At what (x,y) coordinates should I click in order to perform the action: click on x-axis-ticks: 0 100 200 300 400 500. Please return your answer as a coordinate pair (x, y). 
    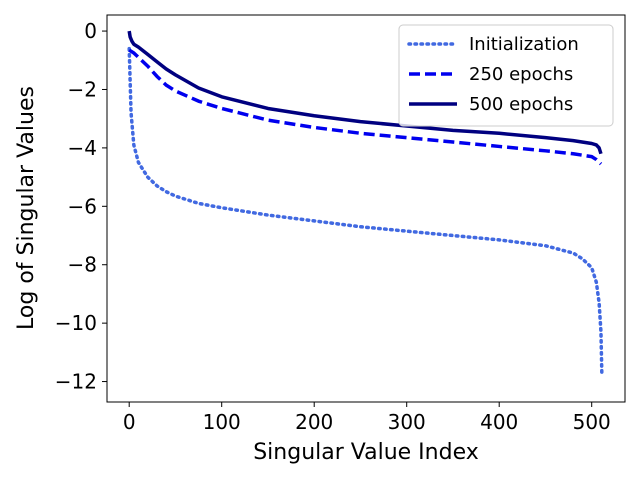
    Looking at the image, I should click on (367, 418).